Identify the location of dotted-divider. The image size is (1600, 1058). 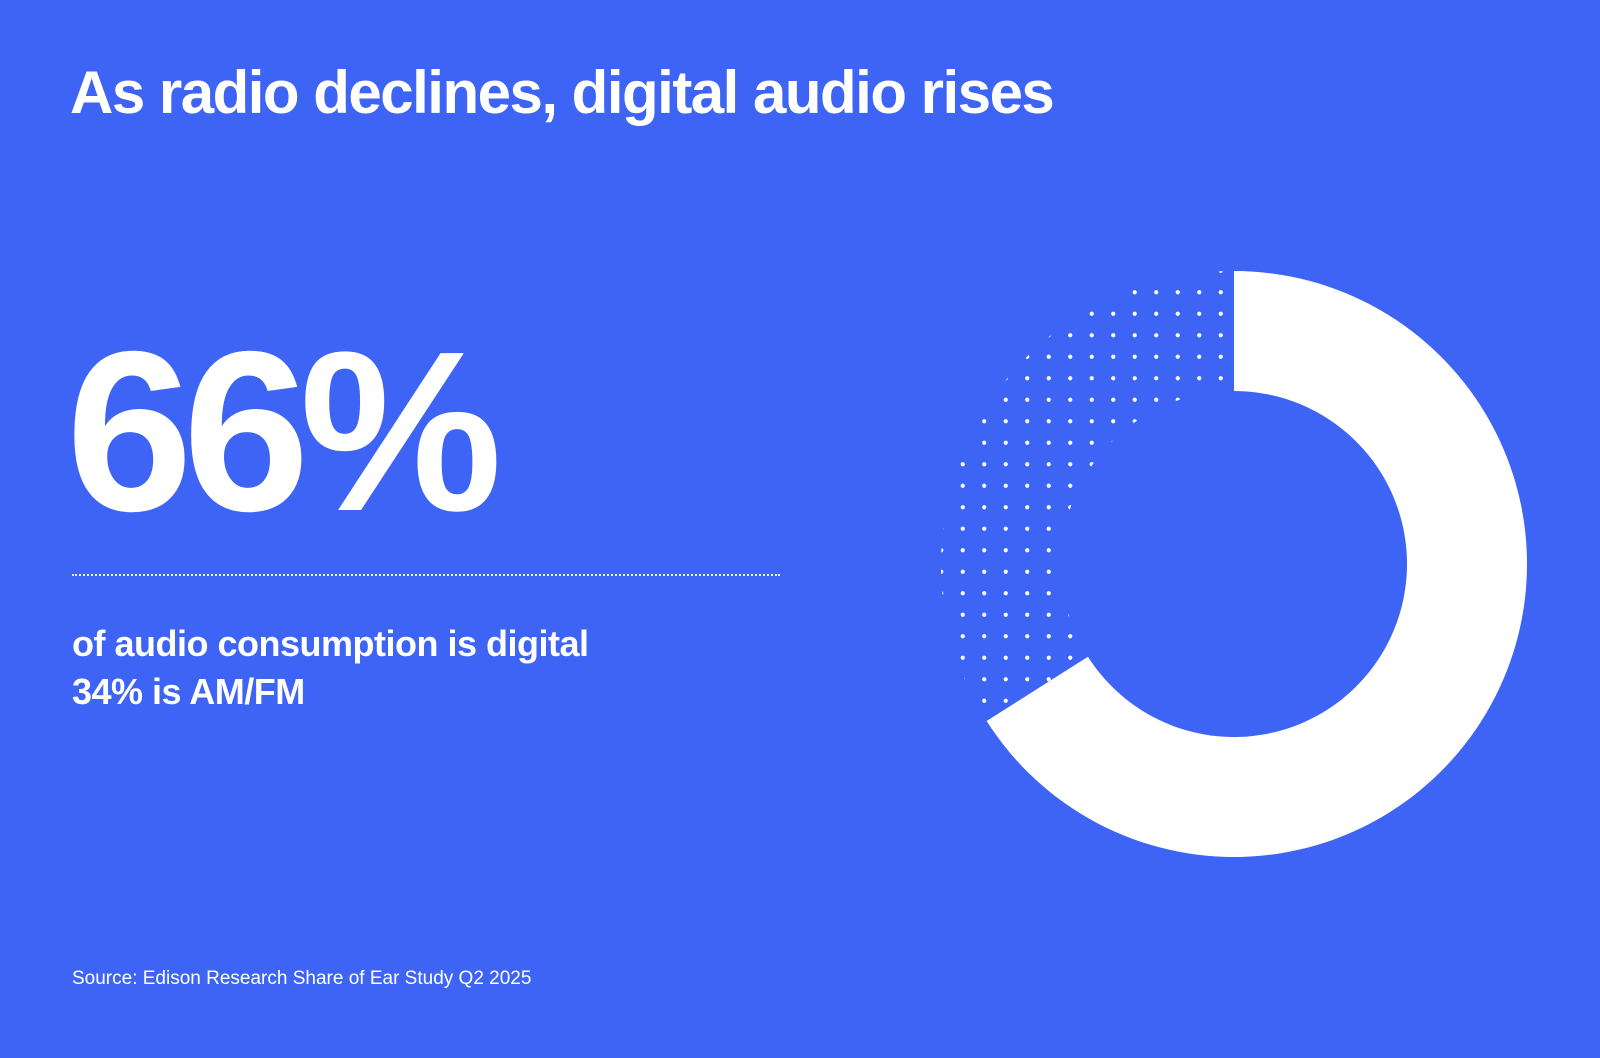
(426, 575).